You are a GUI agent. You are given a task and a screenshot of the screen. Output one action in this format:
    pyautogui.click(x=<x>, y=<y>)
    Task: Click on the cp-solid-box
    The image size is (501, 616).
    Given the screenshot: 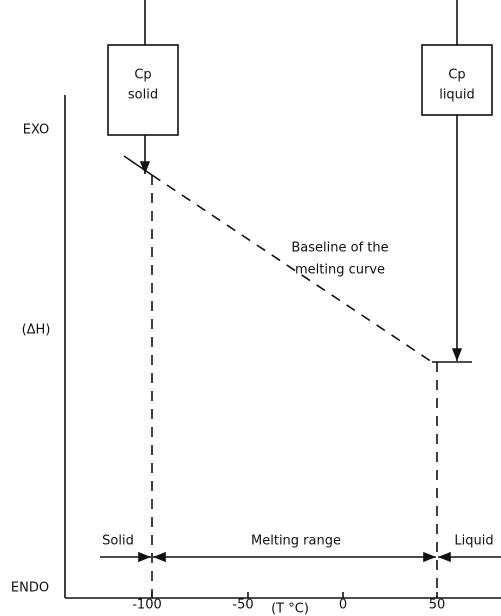 What is the action you would take?
    pyautogui.click(x=143, y=90)
    